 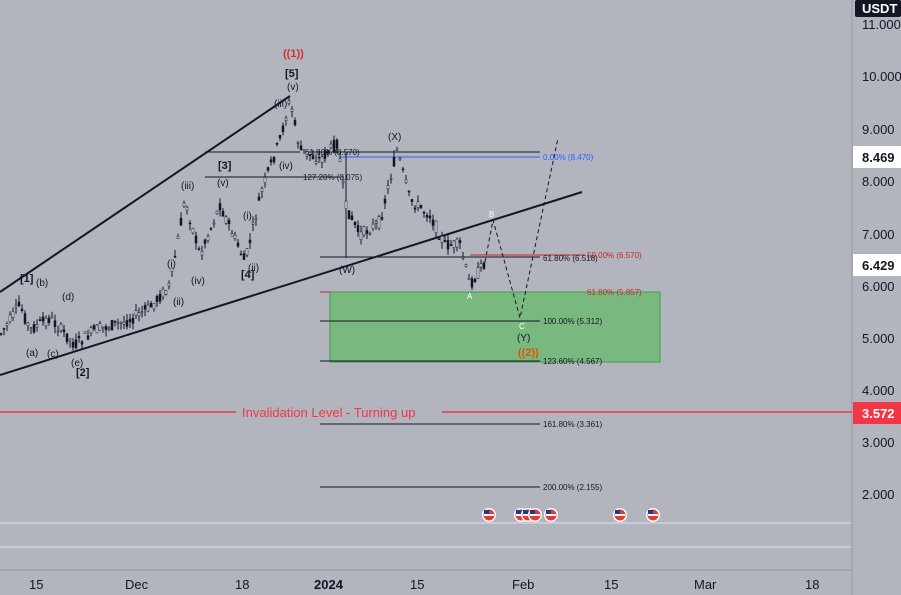 I want to click on fib-label-f5: 50.00% (6.570), so click(x=614, y=255).